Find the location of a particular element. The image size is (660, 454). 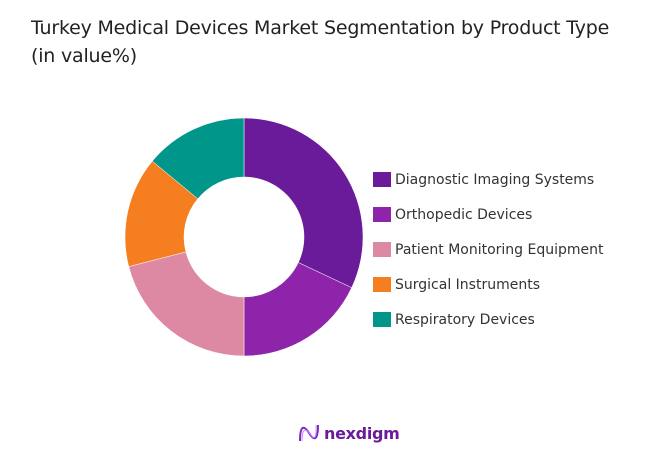

legend-label: Patient Monitoring Equipment is located at coordinates (499, 249).